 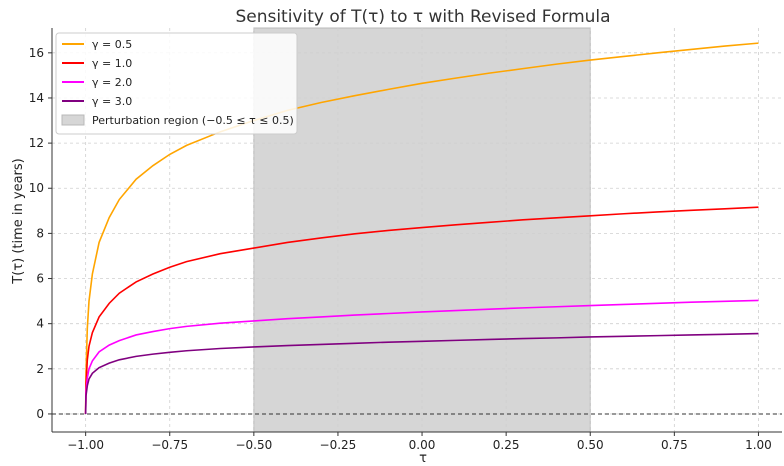 What do you see at coordinates (112, 44) in the screenshot?
I see `legend-label: γ = 0.5` at bounding box center [112, 44].